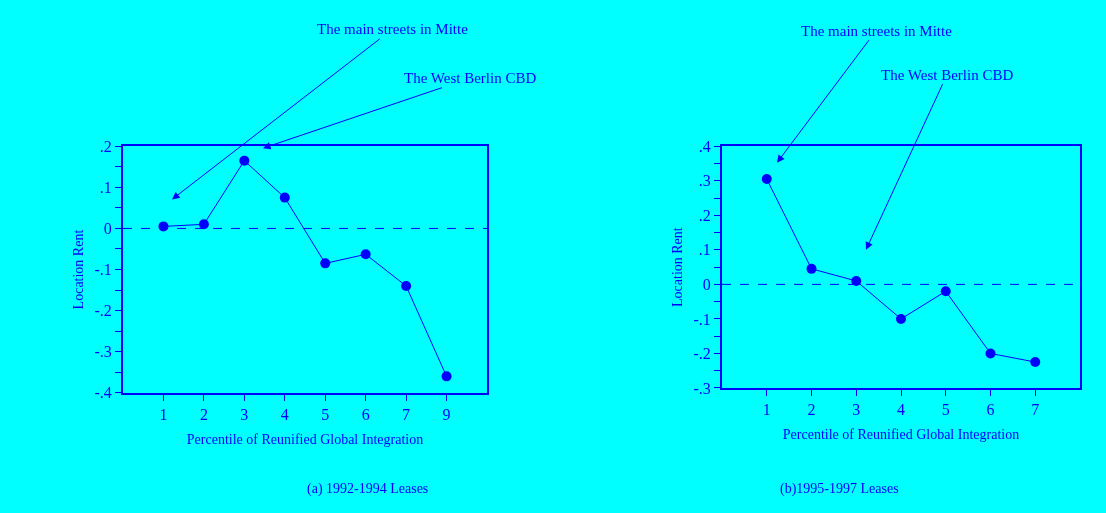  Describe the element at coordinates (704, 146) in the screenshot. I see `y-tick-label: .4` at that location.